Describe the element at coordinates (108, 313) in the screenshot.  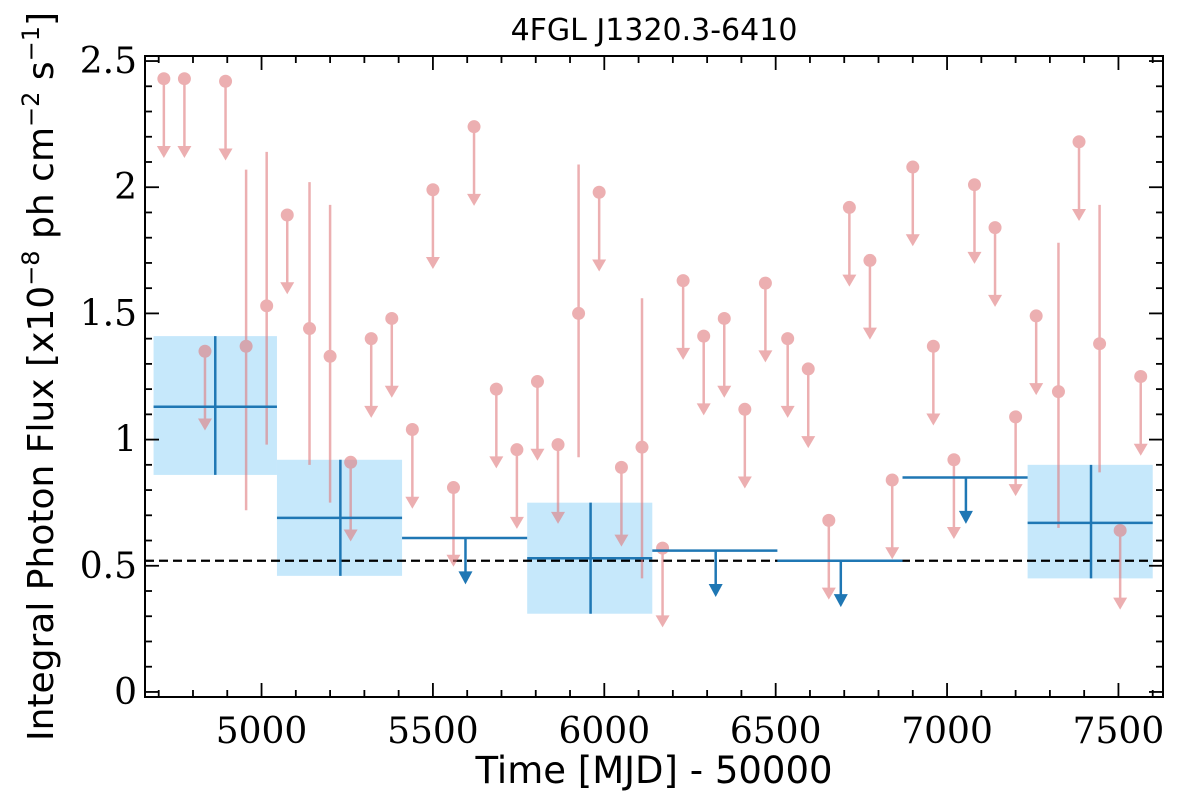
I see `y-tick-label-3: 1.5` at that location.